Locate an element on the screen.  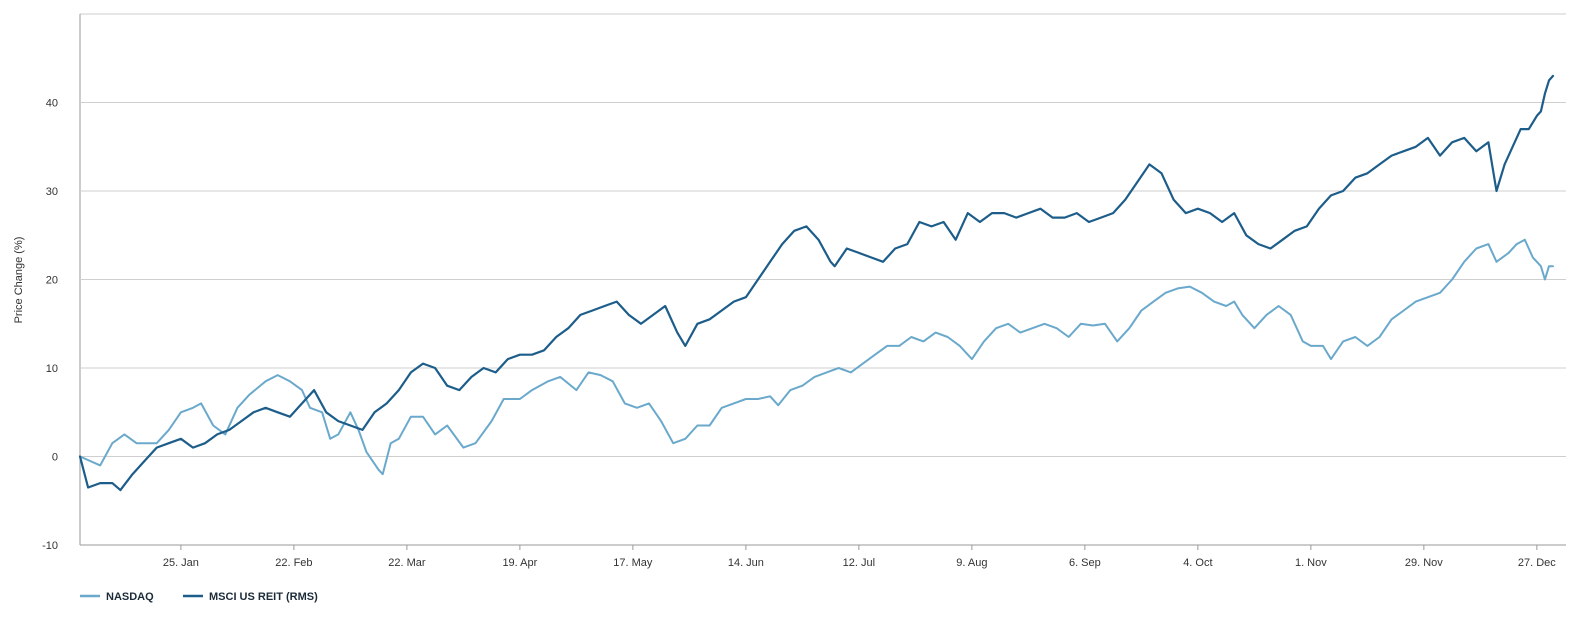
x-tick-label: 9. Aug is located at coordinates (971, 563).